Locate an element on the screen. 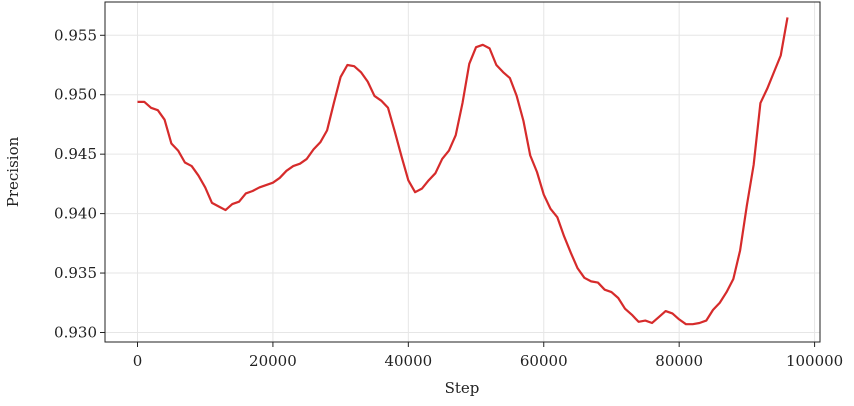 Image resolution: width=854 pixels, height=406 pixels. x-tick-label: 80000 is located at coordinates (679, 361).